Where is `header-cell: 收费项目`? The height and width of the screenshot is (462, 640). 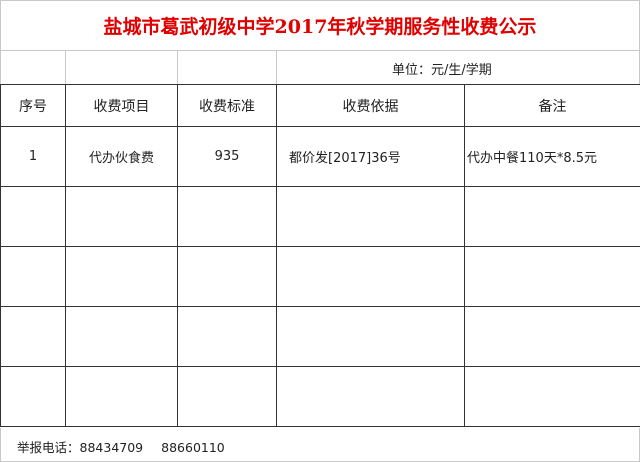
header-cell: 收费项目 is located at coordinates (121, 105).